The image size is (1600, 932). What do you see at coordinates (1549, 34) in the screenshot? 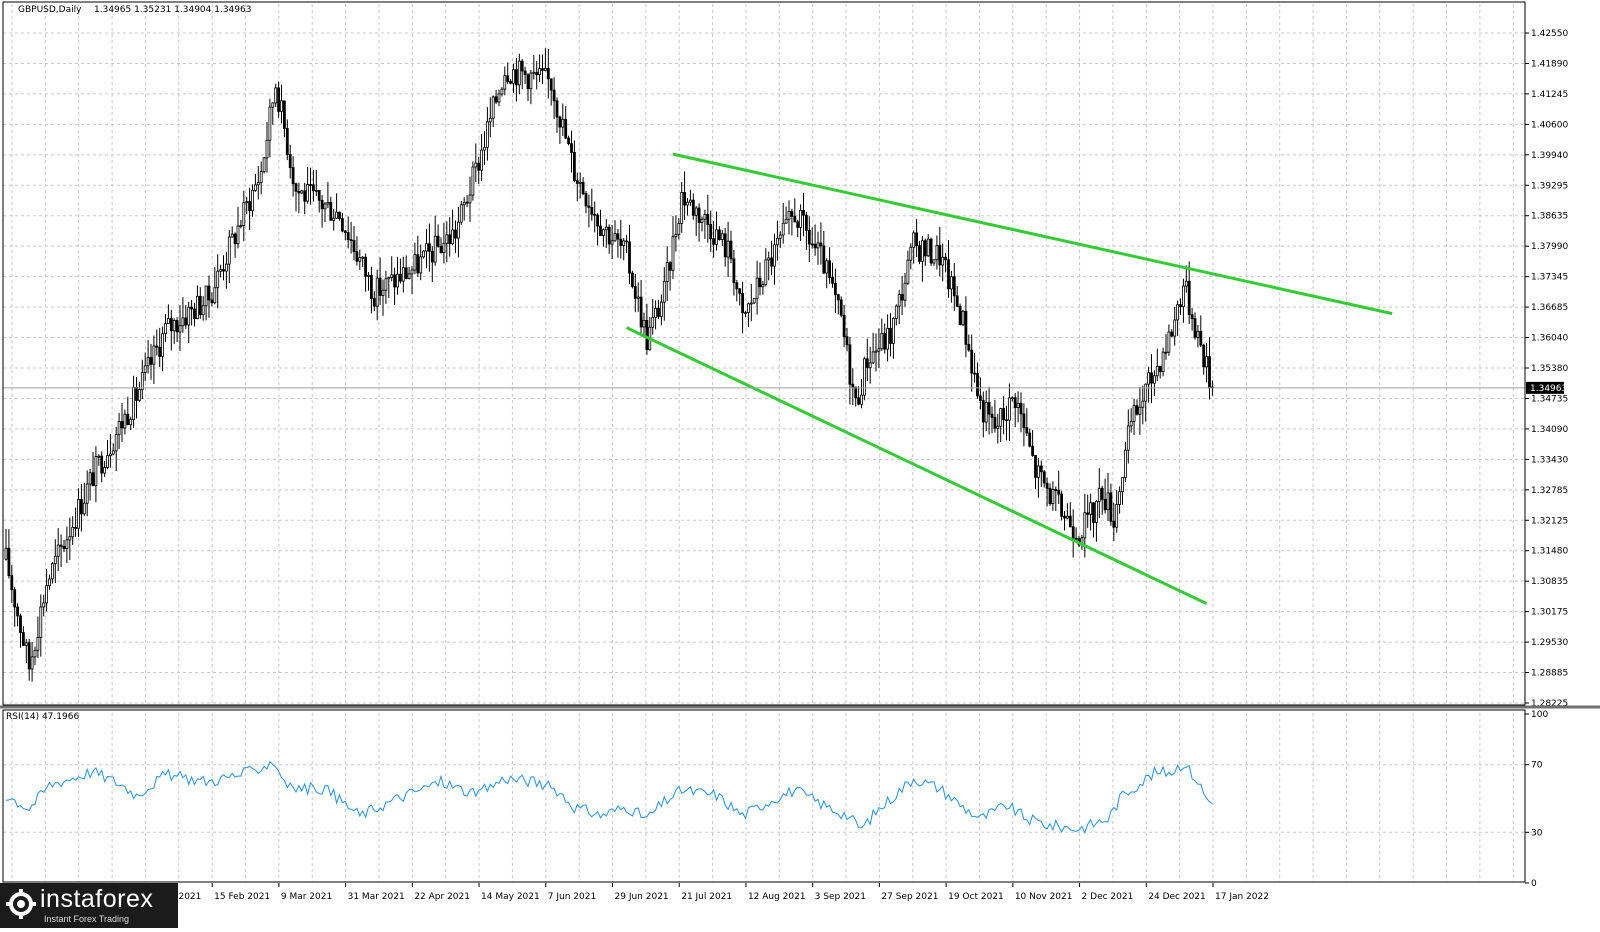
I see `price-tick-label: 1.42550` at bounding box center [1549, 34].